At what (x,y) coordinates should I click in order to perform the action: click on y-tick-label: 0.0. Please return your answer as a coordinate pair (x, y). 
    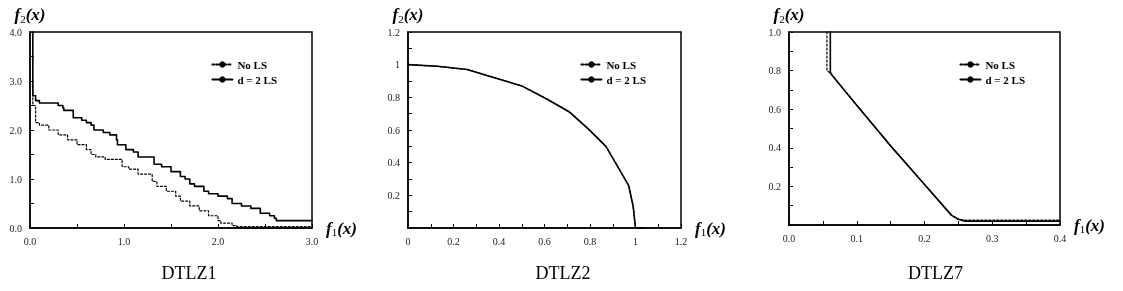
    Looking at the image, I should click on (15, 228).